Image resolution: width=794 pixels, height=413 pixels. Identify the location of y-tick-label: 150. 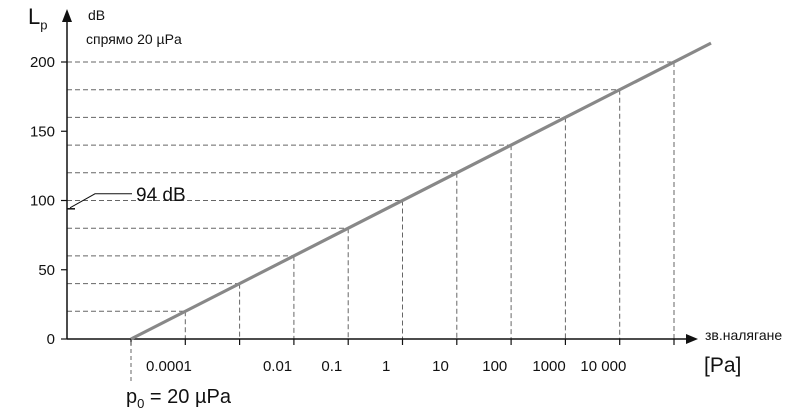
(42, 131).